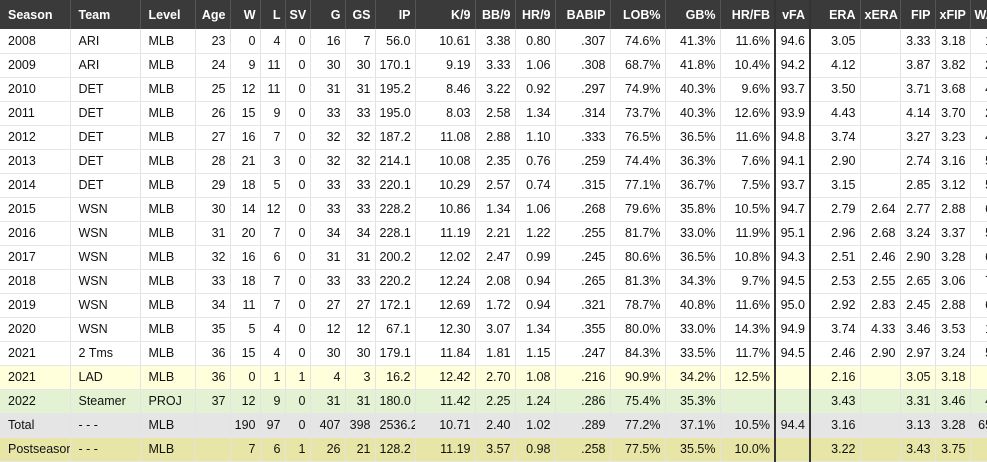  Describe the element at coordinates (880, 14) in the screenshot. I see `column-header-xera: xERA` at that location.